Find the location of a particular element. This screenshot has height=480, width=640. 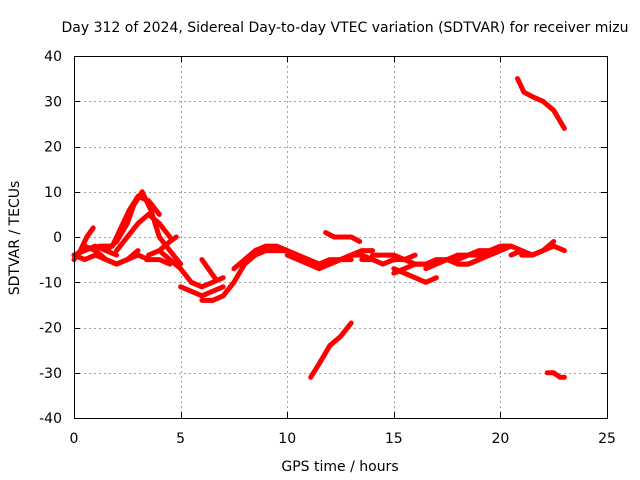

y-tick-label: 0 is located at coordinates (57, 238).